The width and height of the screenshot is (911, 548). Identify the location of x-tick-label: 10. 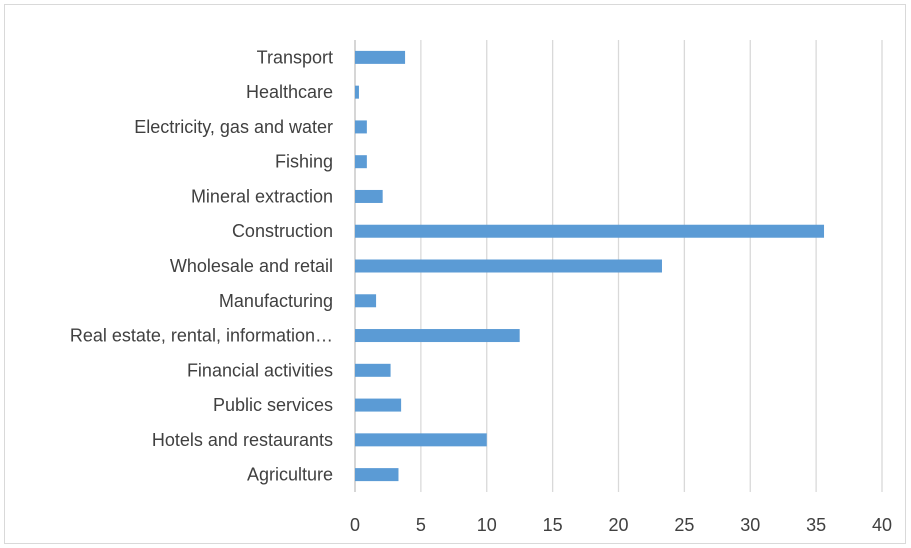
(487, 525).